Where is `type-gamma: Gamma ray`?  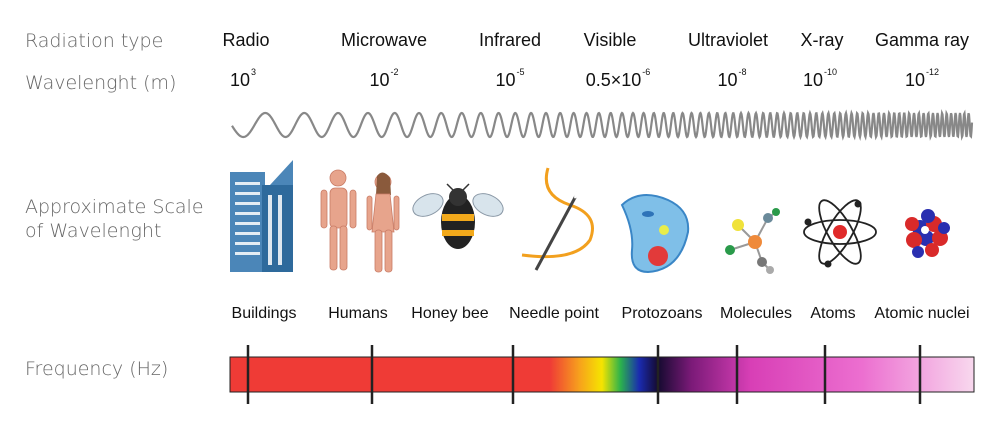 type-gamma: Gamma ray is located at coordinates (922, 40).